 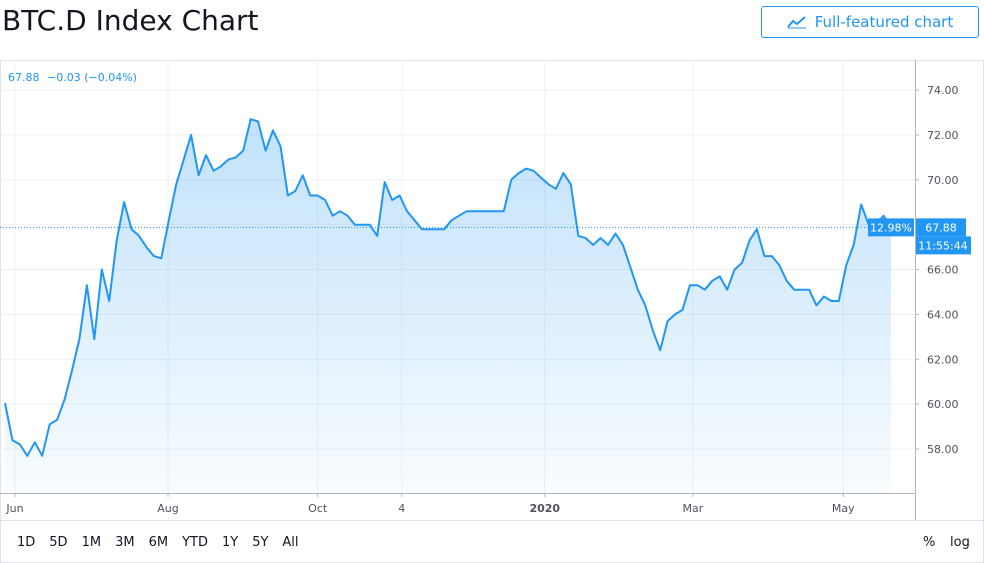 I want to click on x-tick-label: Jun, so click(x=14, y=508).